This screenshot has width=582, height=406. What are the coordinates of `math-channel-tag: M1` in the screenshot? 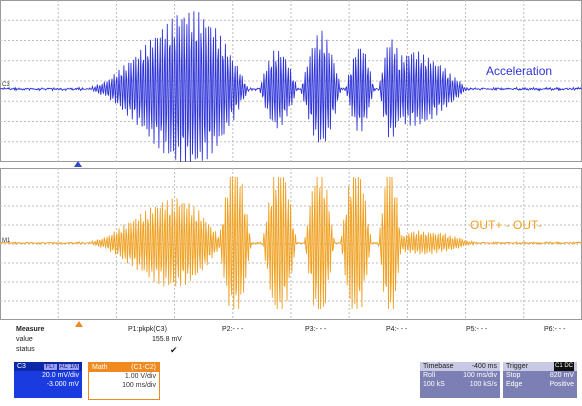 It's located at (6, 241).